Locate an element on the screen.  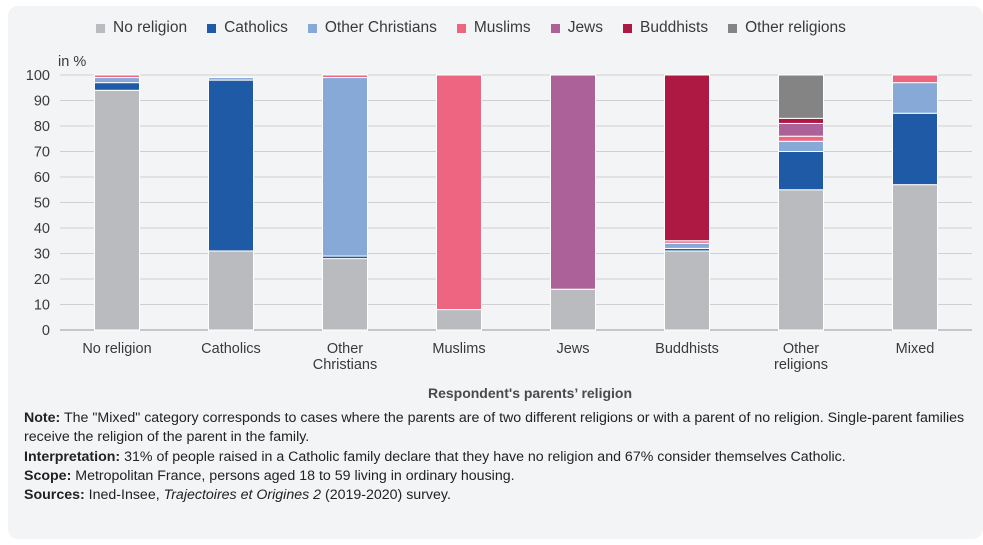
legend-label-other-christians: Other Christians is located at coordinates (380, 27).